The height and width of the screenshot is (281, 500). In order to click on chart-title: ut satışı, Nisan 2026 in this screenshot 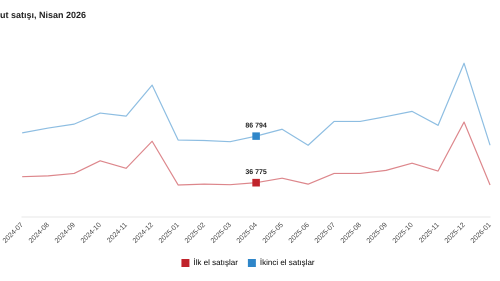, I will do `click(43, 15)`.